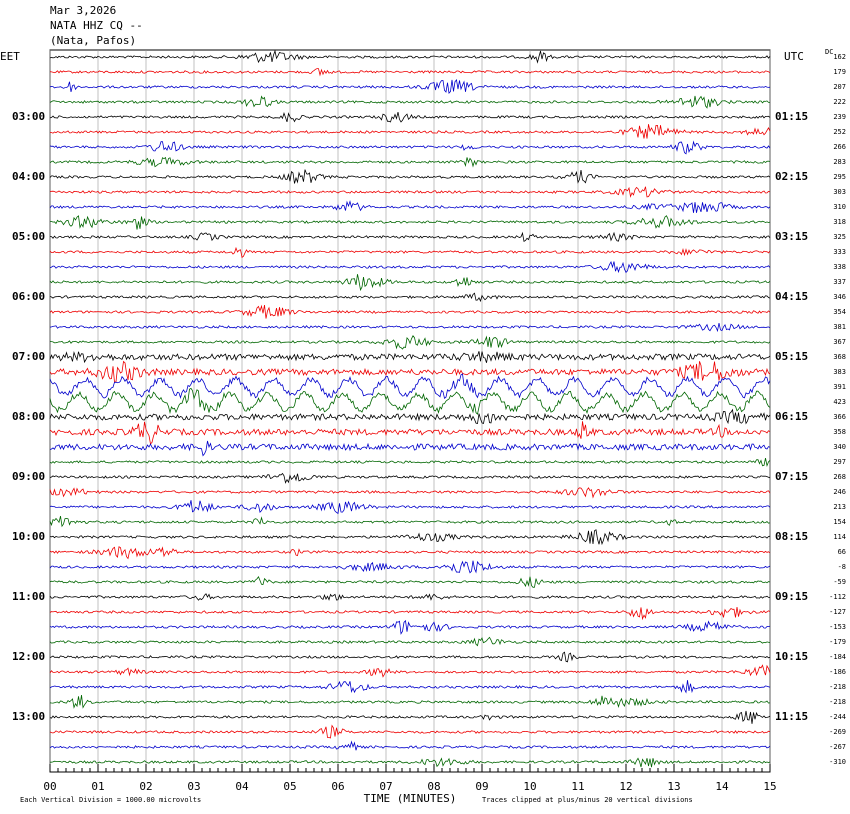 Image resolution: width=850 pixels, height=814 pixels. What do you see at coordinates (839, 147) in the screenshot?
I see `dc-value: 266` at bounding box center [839, 147].